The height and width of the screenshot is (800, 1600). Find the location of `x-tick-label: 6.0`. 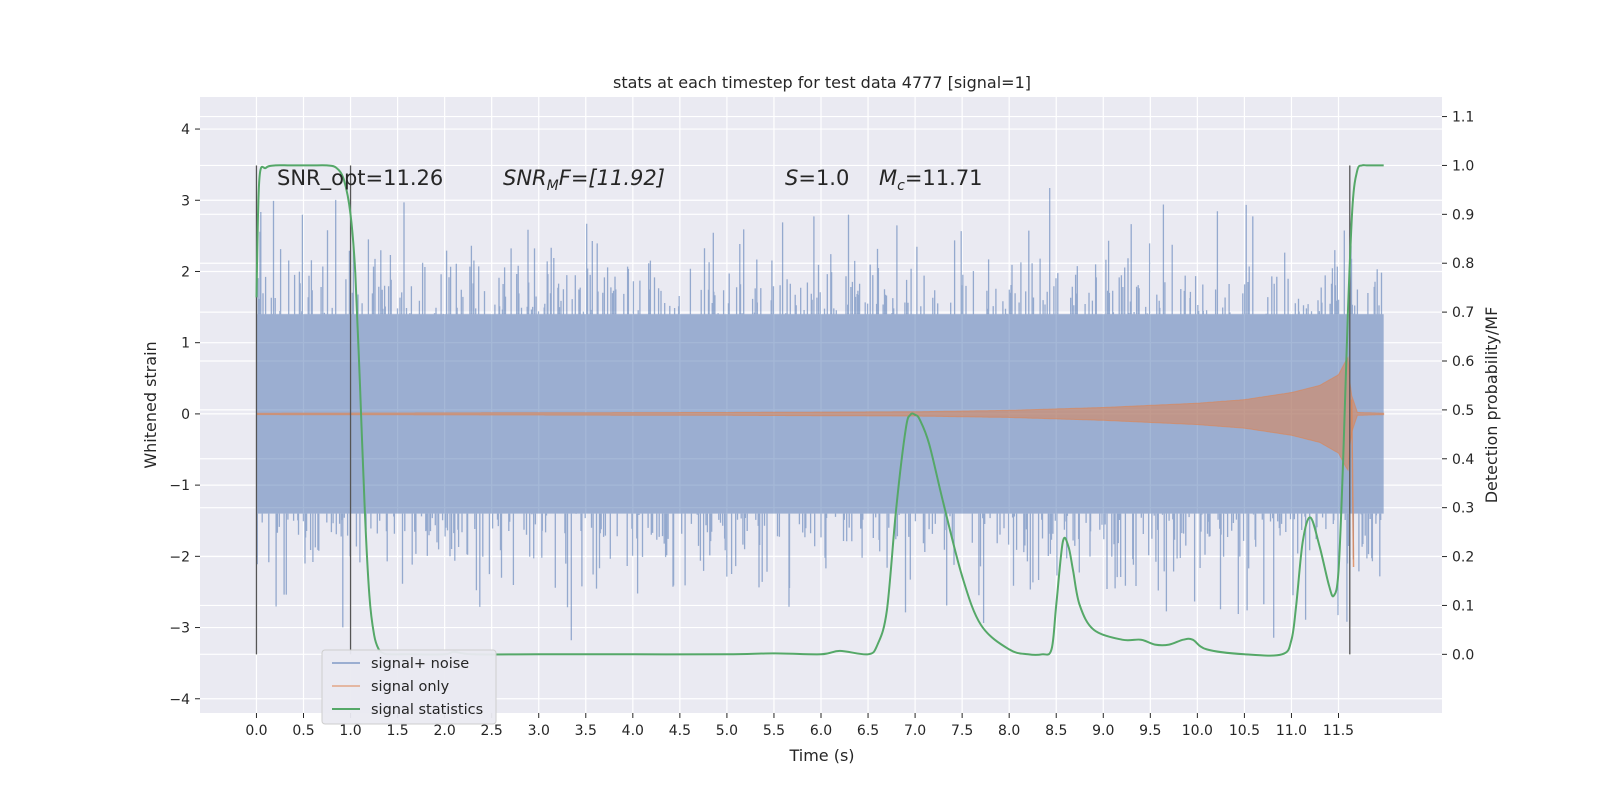

x-tick-label: 6.0 is located at coordinates (821, 731).